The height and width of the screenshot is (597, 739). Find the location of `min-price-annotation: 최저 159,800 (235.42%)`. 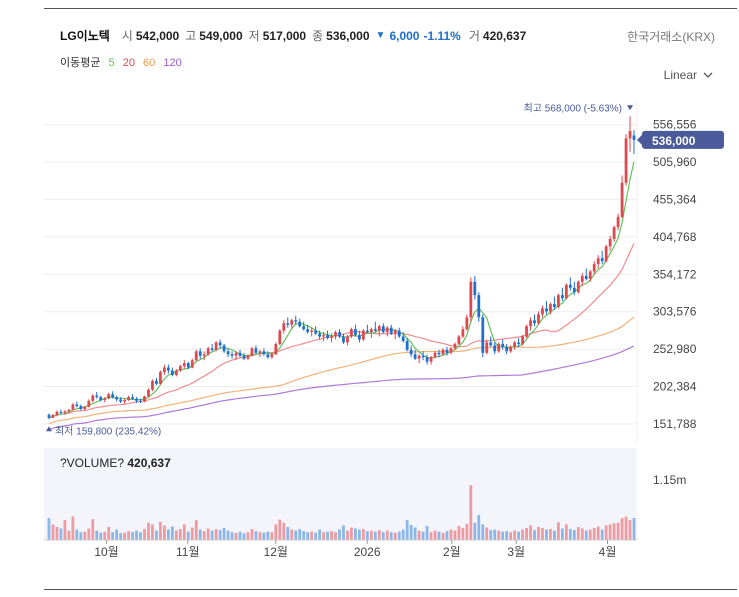

min-price-annotation: 최저 159,800 (235.42%) is located at coordinates (108, 431).